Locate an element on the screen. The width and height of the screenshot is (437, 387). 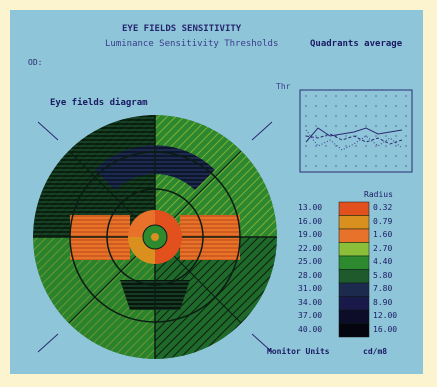
scale-radius-value: 0.79 is located at coordinates (383, 221).